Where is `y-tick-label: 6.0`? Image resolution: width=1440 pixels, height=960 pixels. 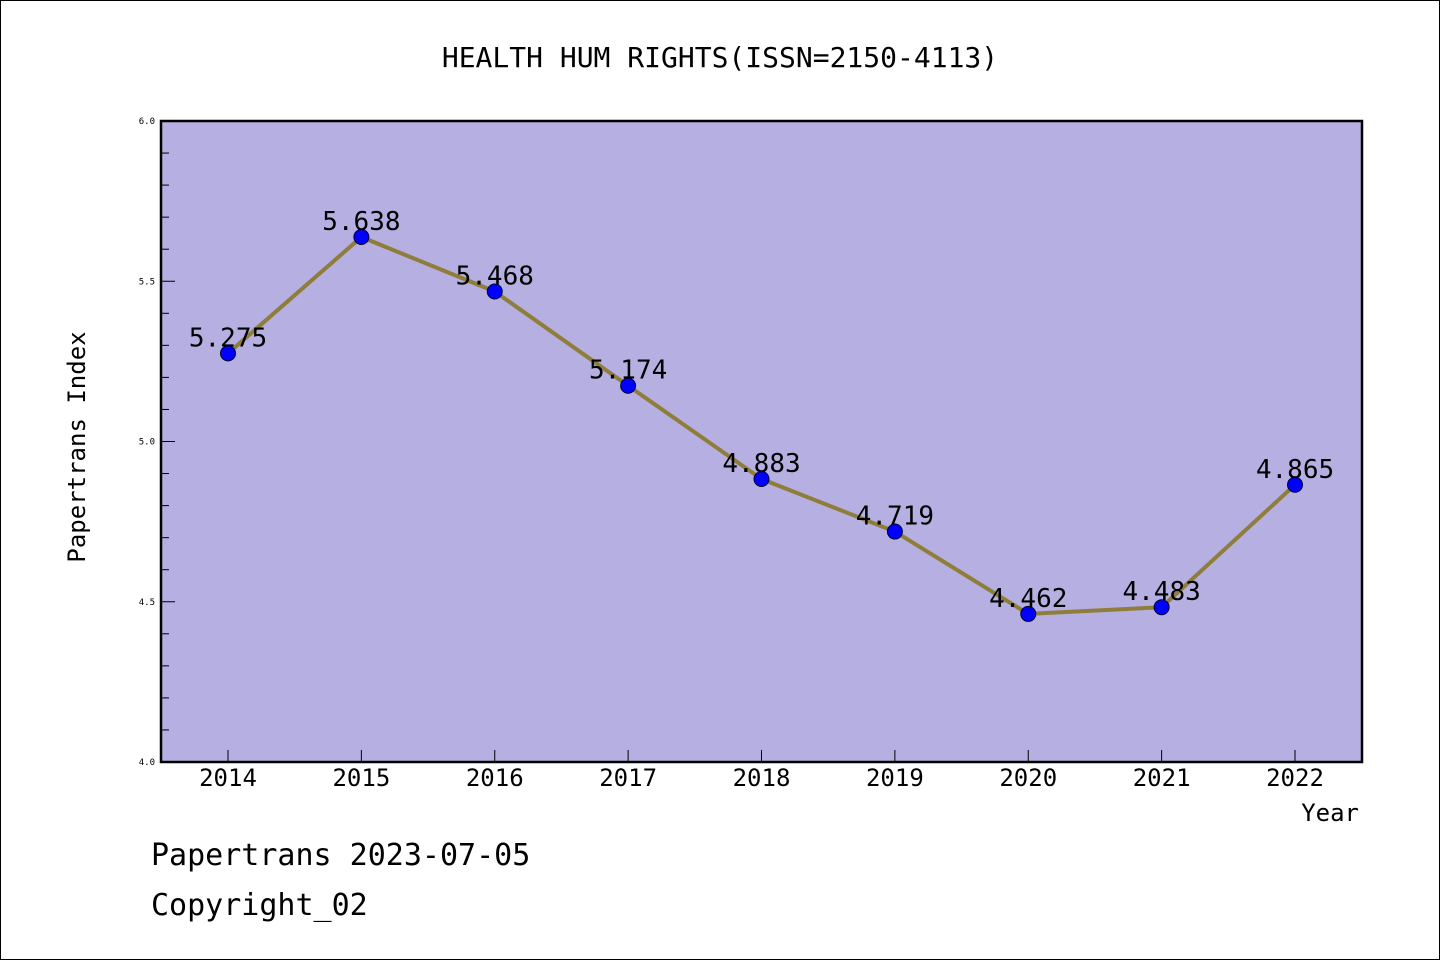
y-tick-label: 6.0 is located at coordinates (147, 122).